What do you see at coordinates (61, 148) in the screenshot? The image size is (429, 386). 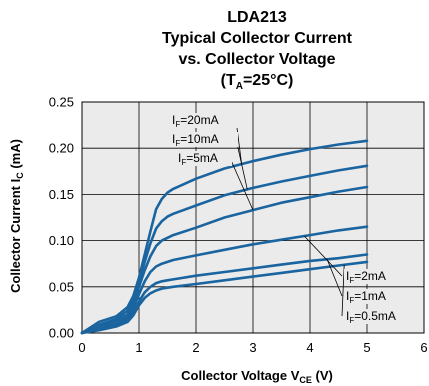 I see `y-tick-label: 0.20` at bounding box center [61, 148].